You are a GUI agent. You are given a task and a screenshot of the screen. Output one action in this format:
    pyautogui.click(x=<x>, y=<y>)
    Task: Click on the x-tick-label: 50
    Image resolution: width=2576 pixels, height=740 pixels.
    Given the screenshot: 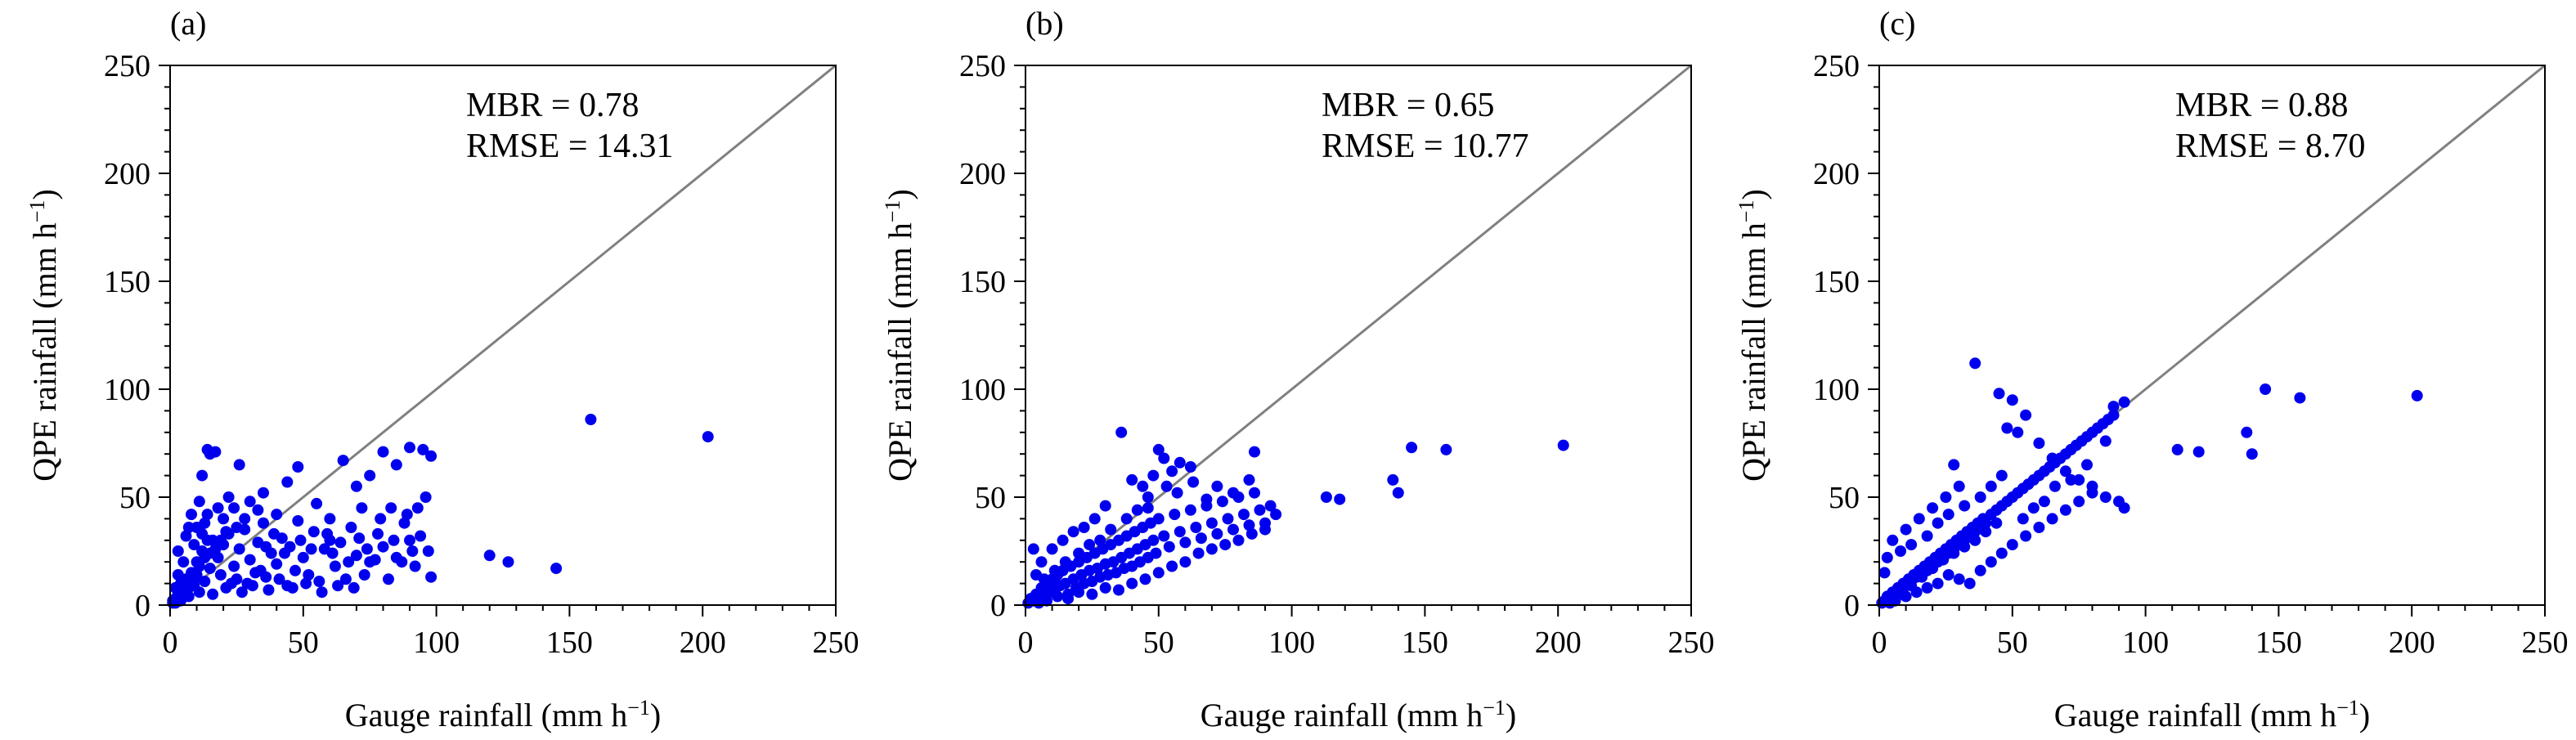 What is the action you would take?
    pyautogui.click(x=1159, y=643)
    